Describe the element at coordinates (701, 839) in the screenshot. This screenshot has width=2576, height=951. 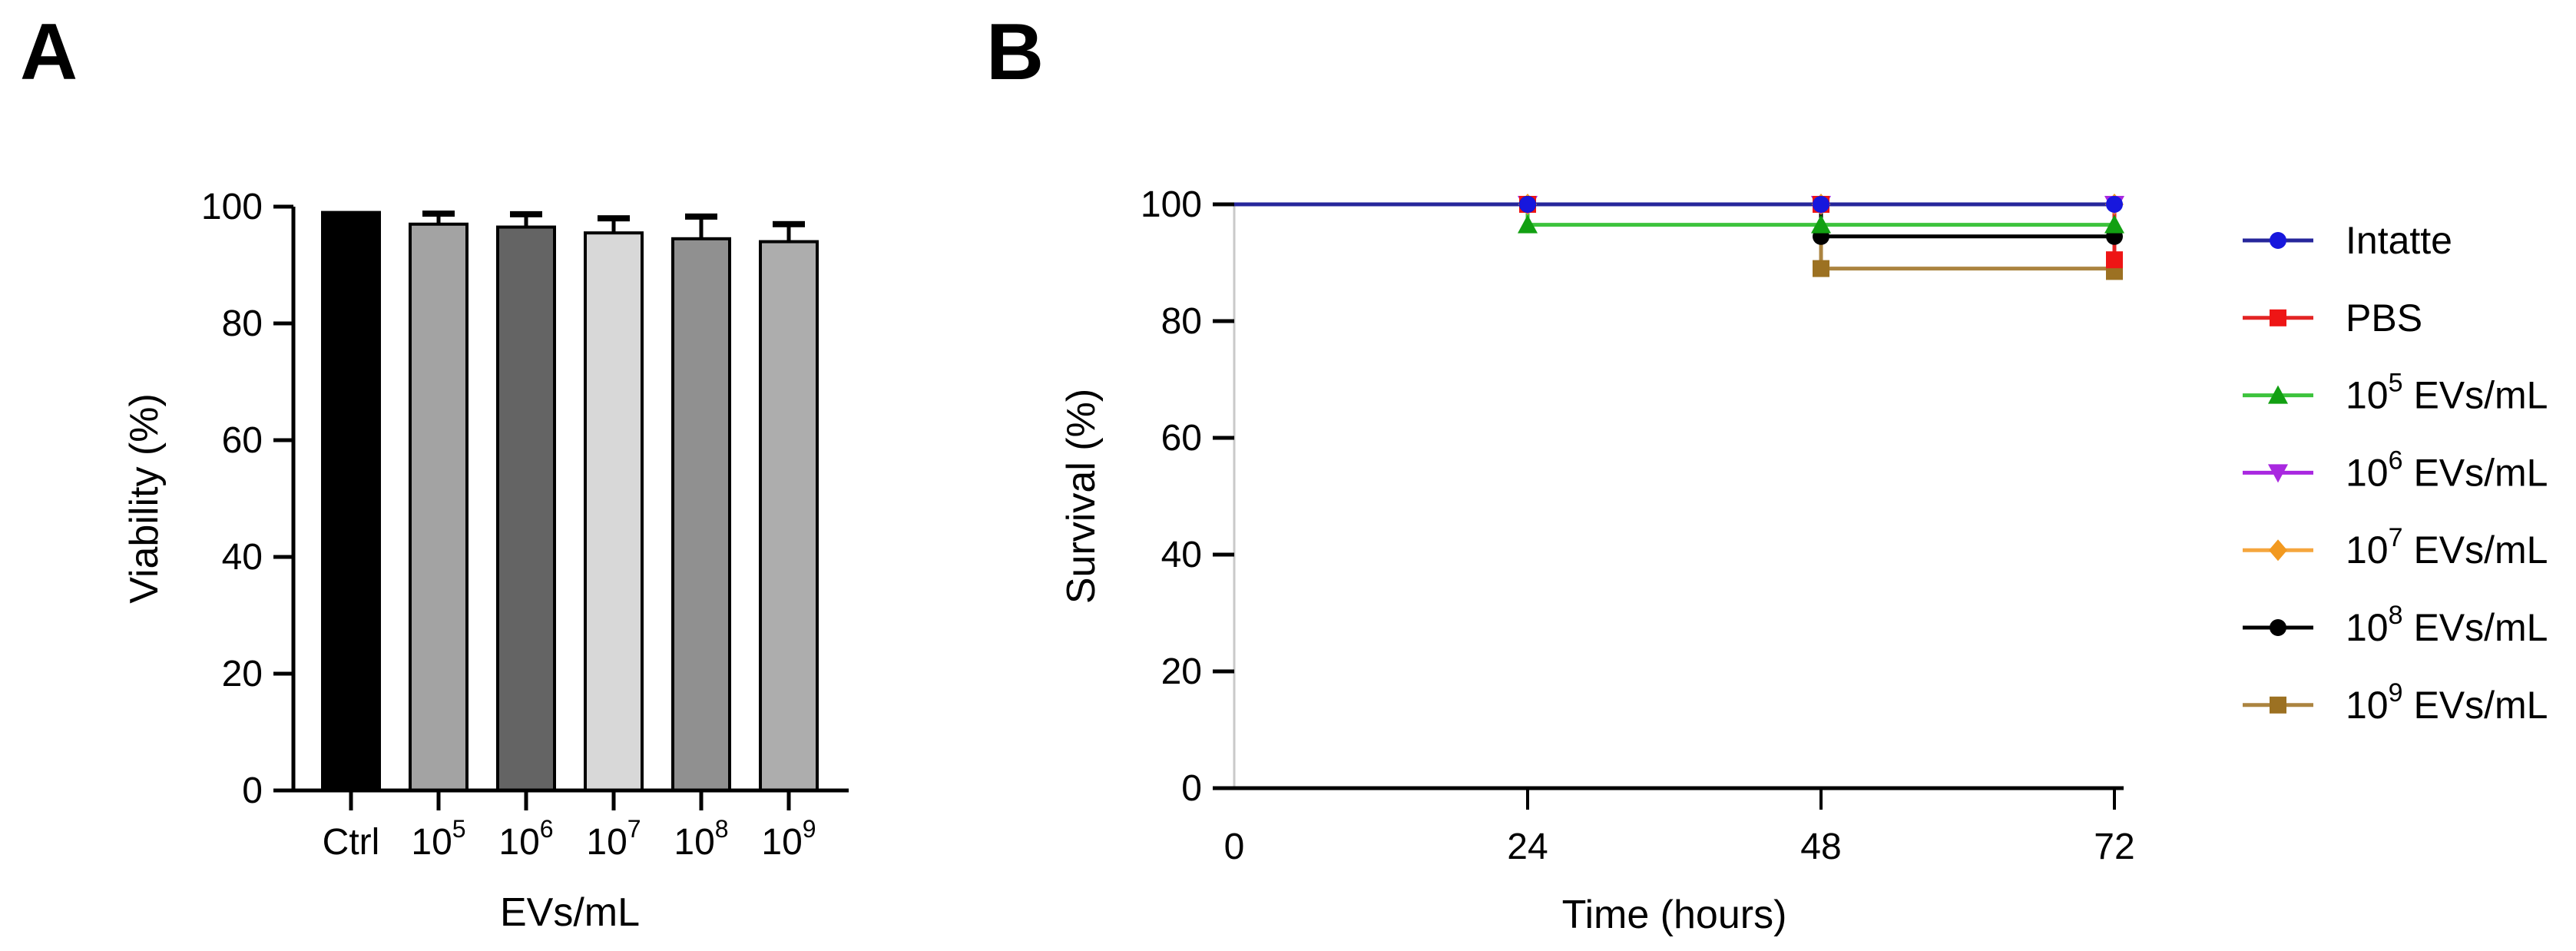
I see `x-tick-label: 10⁸` at that location.